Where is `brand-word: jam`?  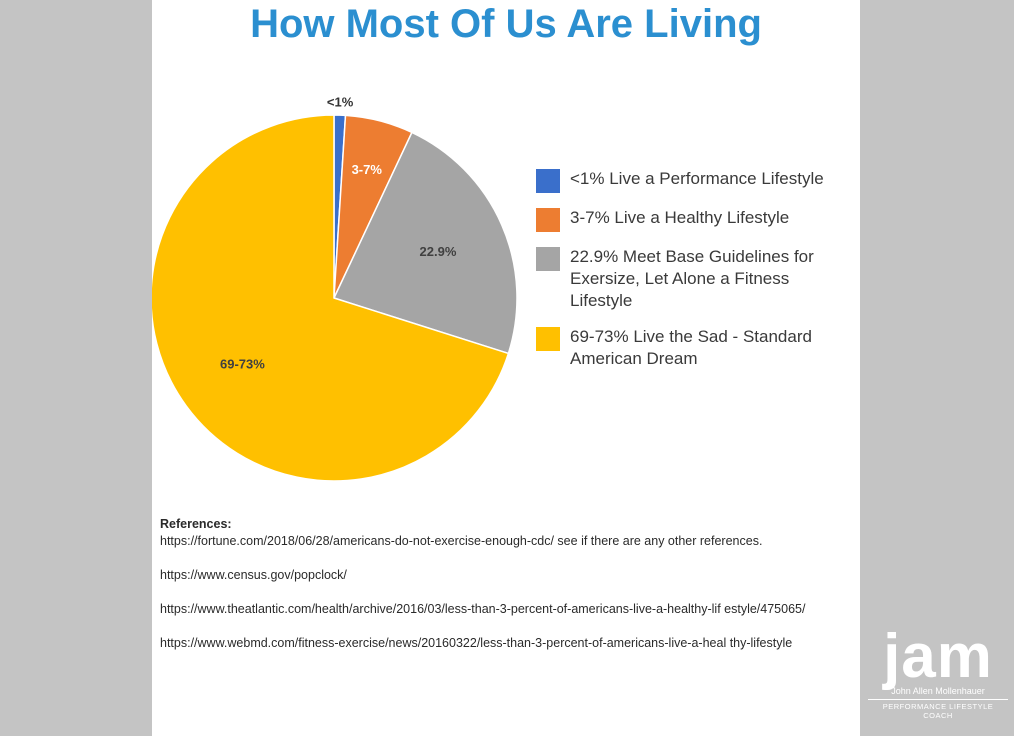 brand-word: jam is located at coordinates (938, 656).